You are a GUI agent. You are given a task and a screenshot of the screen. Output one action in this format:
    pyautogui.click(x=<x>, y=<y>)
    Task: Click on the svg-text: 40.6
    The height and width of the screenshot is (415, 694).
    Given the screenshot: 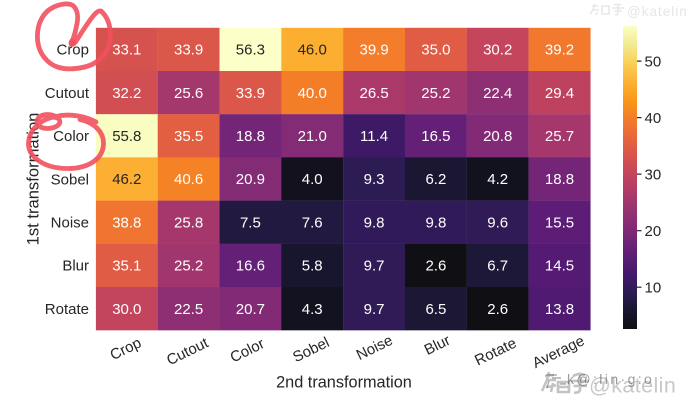 What is the action you would take?
    pyautogui.click(x=188, y=179)
    